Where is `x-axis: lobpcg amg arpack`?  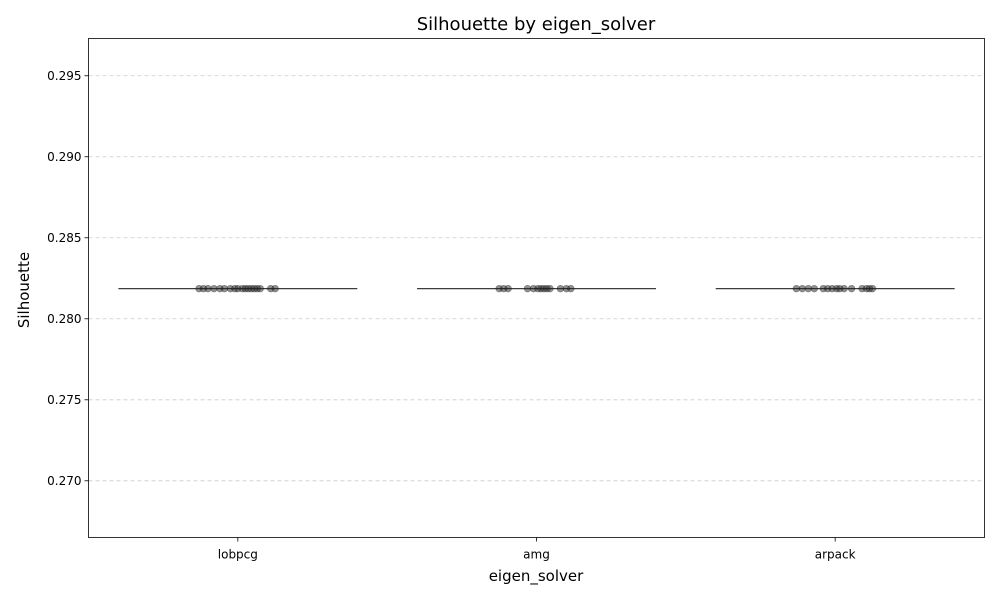
x-axis: lobpcg amg arpack is located at coordinates (537, 549).